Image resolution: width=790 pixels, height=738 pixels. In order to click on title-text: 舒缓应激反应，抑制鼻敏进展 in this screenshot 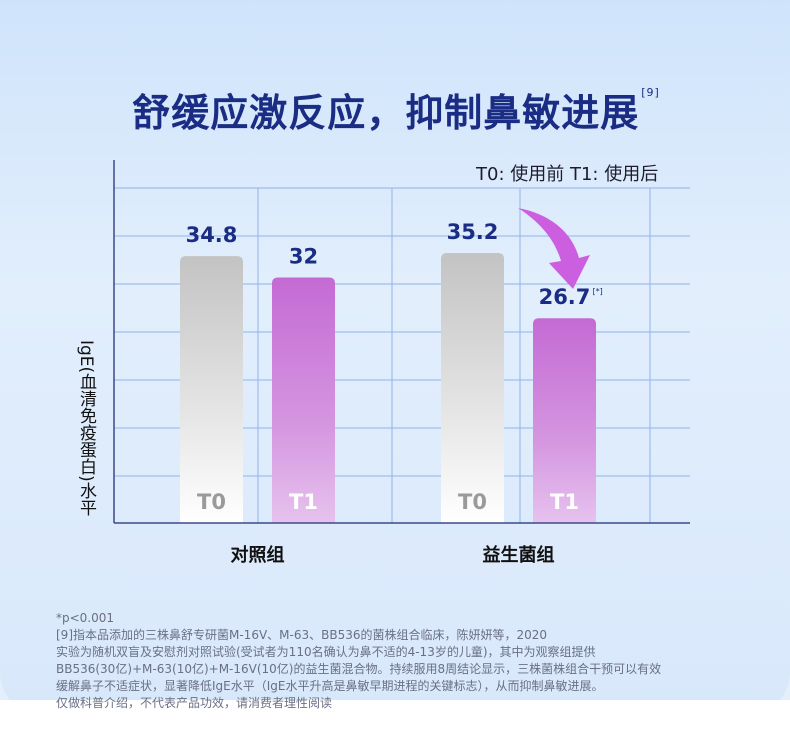, I will do `click(386, 113)`.